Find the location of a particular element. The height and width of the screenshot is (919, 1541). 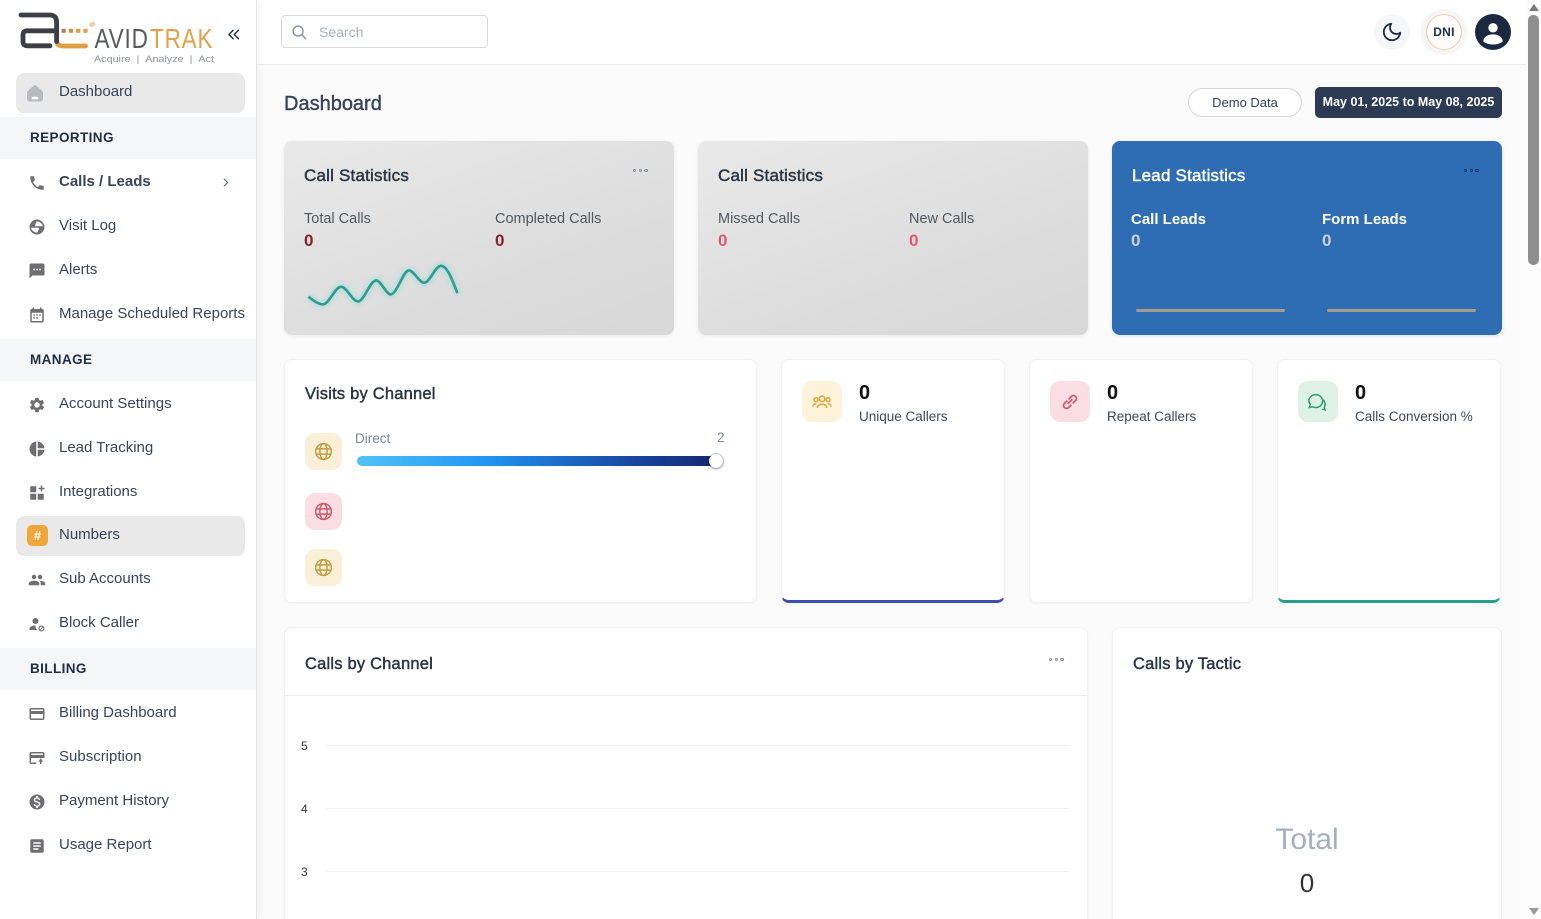

svg-text: TRAK is located at coordinates (181, 39).